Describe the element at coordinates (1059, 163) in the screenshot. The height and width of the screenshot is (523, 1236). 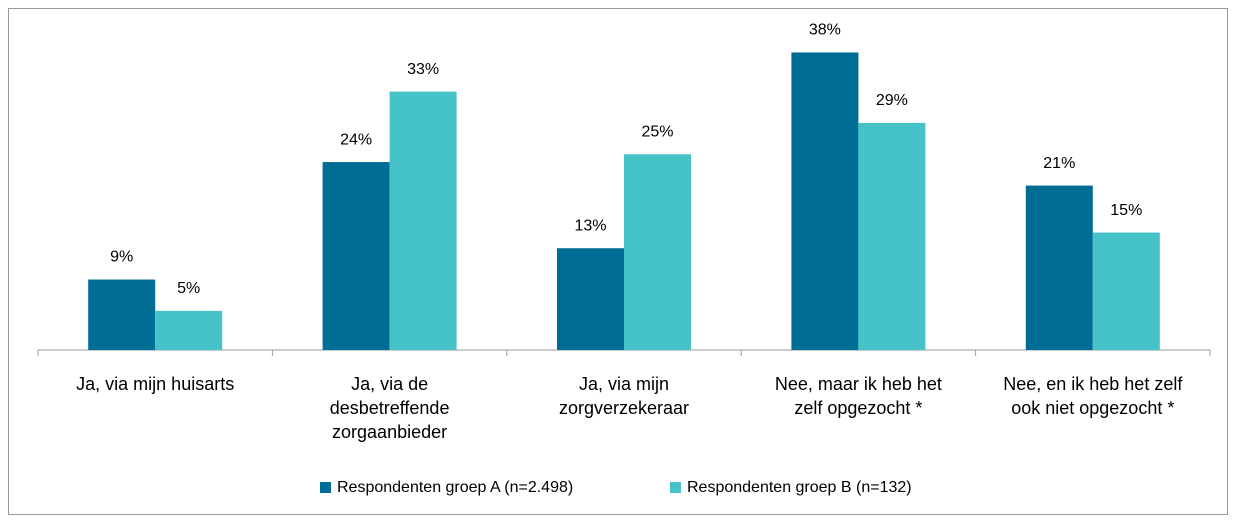
I see `data-label: 21%` at that location.